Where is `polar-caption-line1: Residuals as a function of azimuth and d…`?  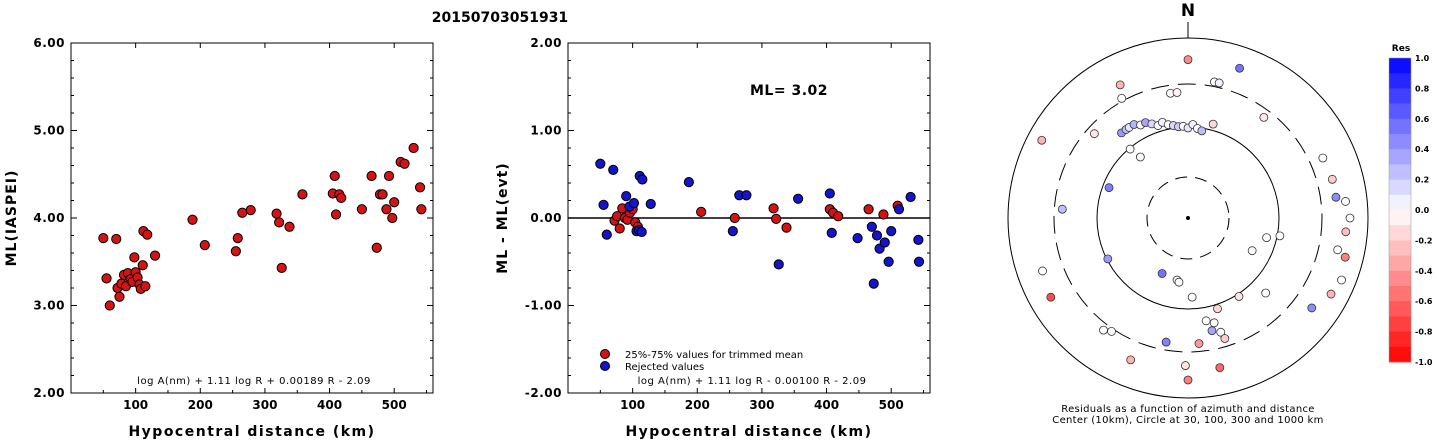 polar-caption-line1: Residuals as a function of azimuth and d… is located at coordinates (1187, 409).